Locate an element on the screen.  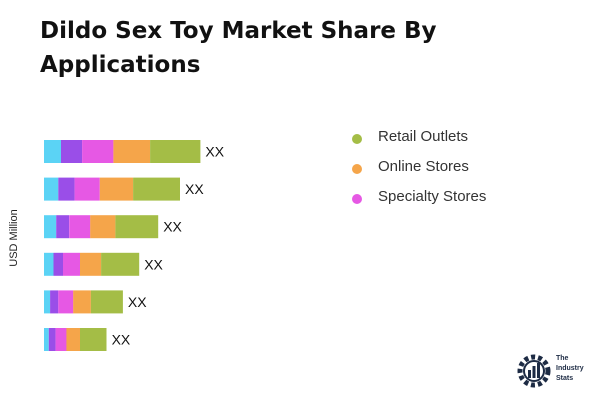
bar-segment-row1-series4 is located at coordinates (132, 151).